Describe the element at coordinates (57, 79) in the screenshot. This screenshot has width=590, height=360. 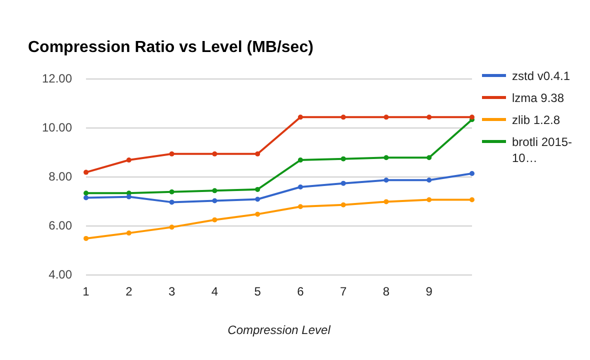
I see `y-tick-label: 12.00` at that location.